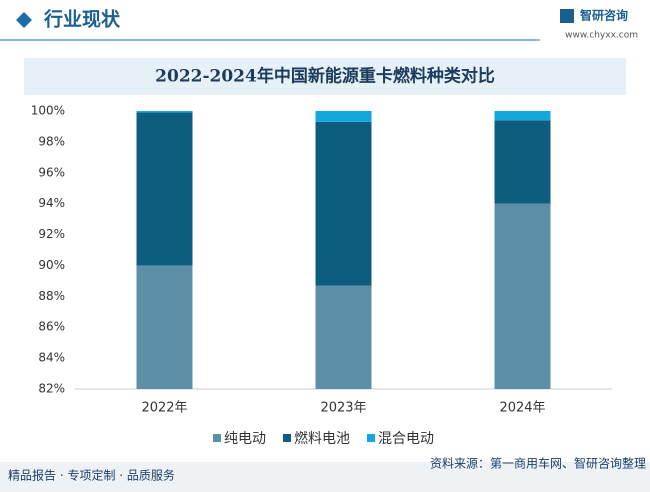 The width and height of the screenshot is (650, 492). I want to click on chart-title: 2022-2024年中国新能源重卡燃料种类对比, so click(325, 76).